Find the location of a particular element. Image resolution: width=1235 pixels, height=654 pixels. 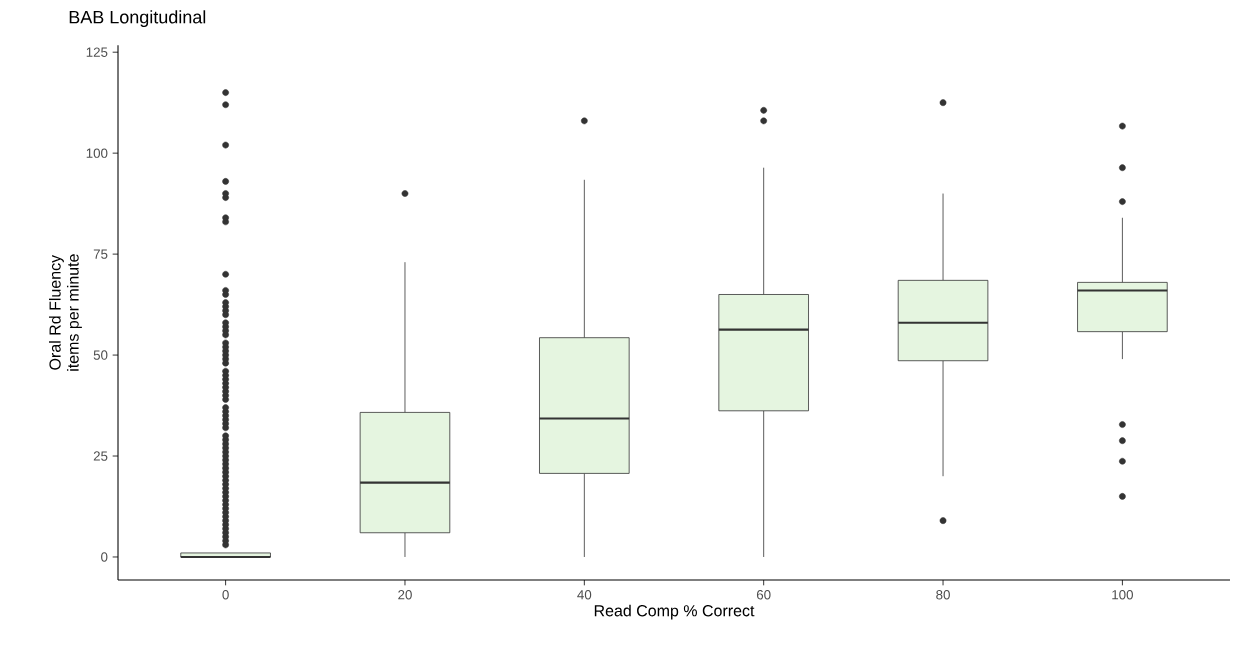

x-axis-title: Read Comp % Correct is located at coordinates (674, 612).